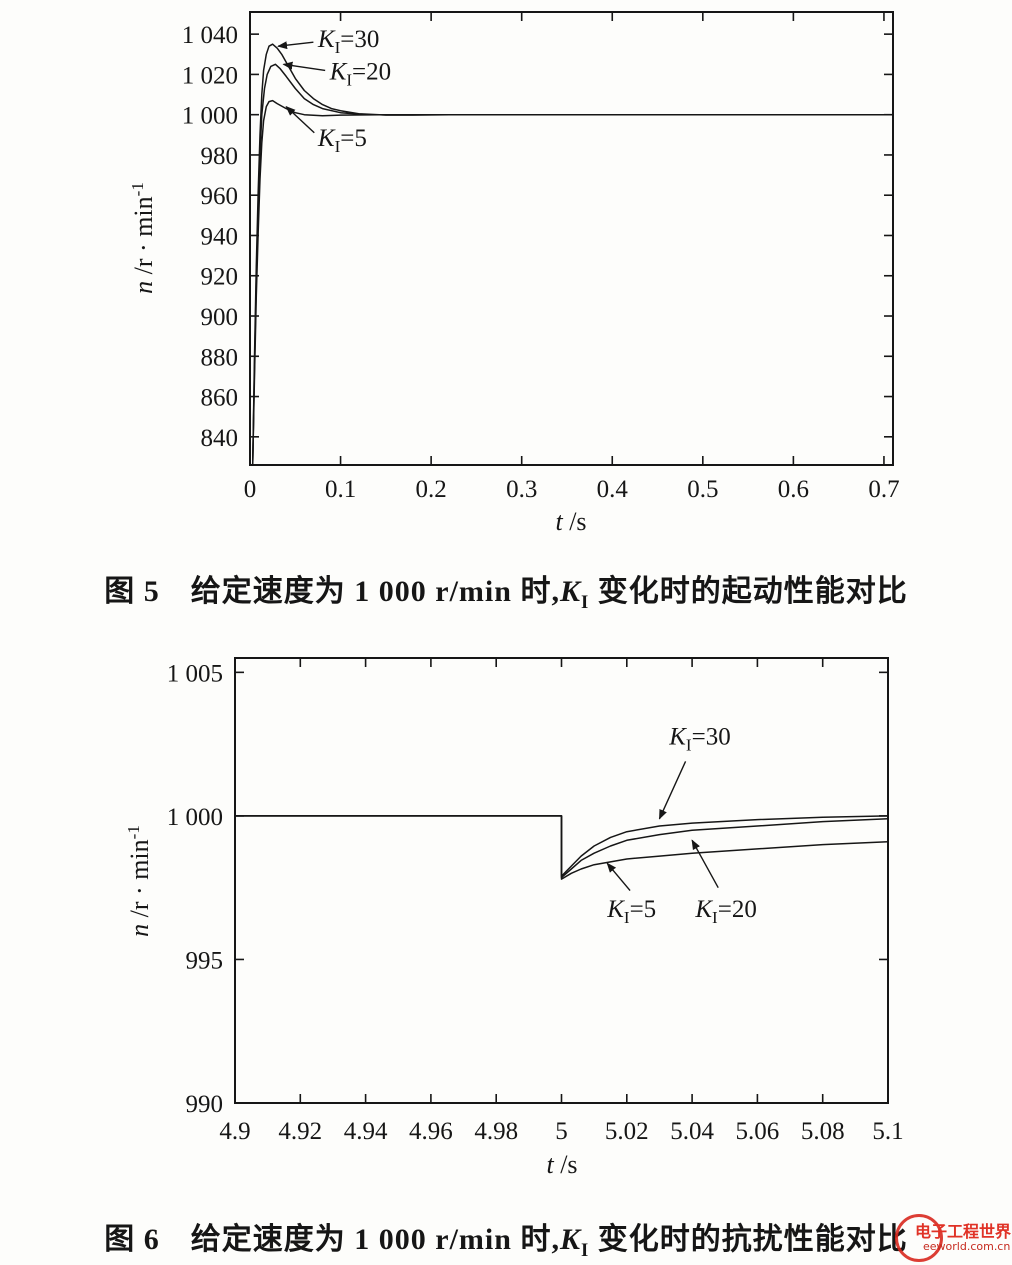 Image resolution: width=1012 pixels, height=1265 pixels. Describe the element at coordinates (793, 489) in the screenshot. I see `x-tick-label: 0.6` at that location.